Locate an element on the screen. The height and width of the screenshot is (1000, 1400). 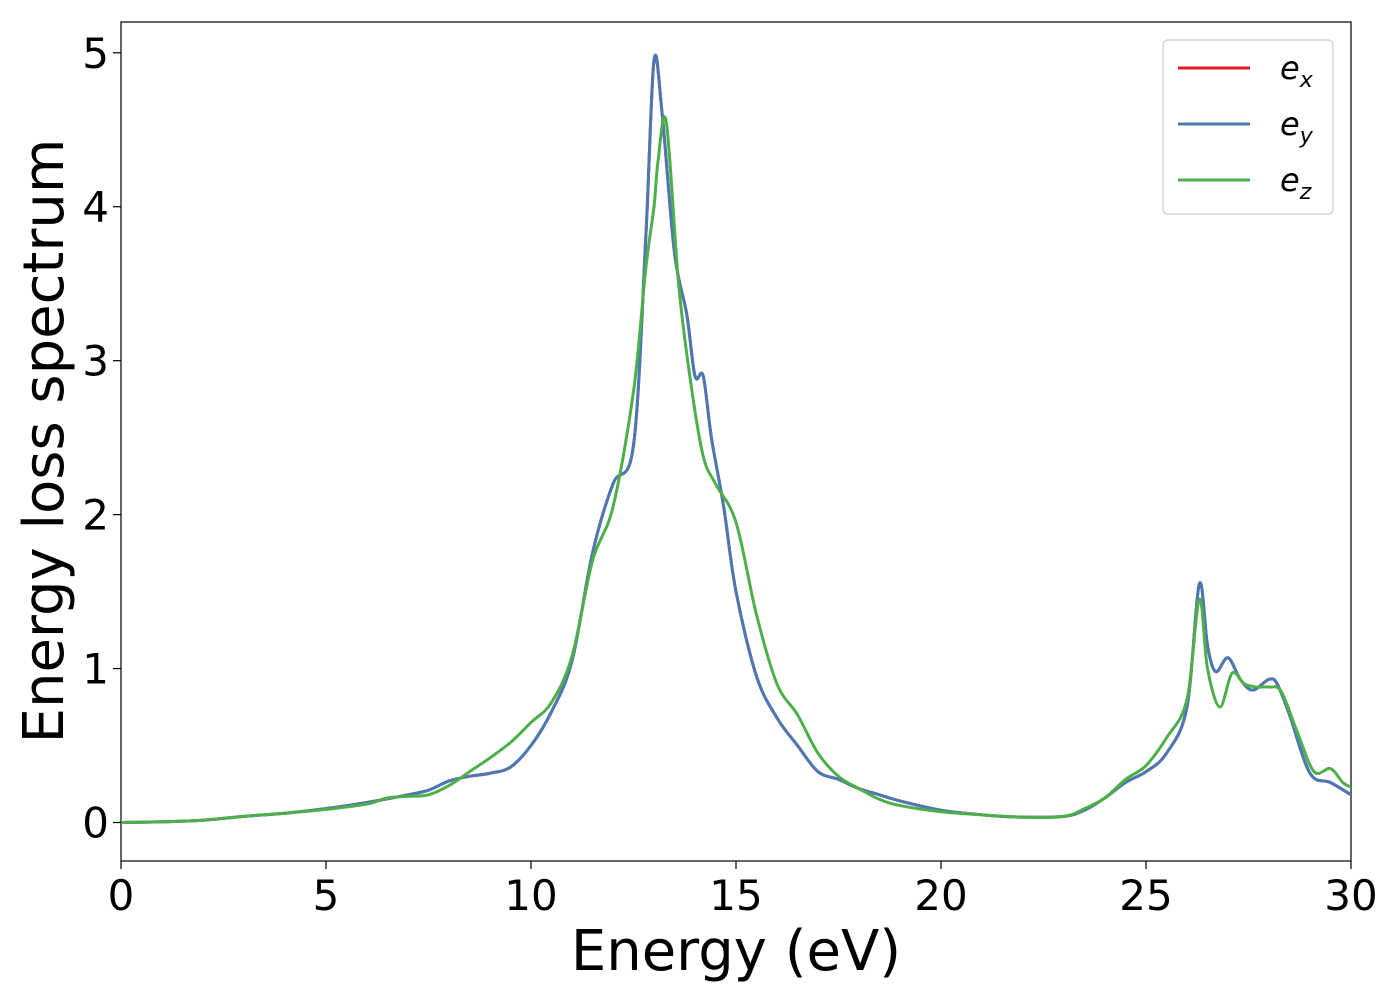
legend-label-subscript: z is located at coordinates (1305, 192).